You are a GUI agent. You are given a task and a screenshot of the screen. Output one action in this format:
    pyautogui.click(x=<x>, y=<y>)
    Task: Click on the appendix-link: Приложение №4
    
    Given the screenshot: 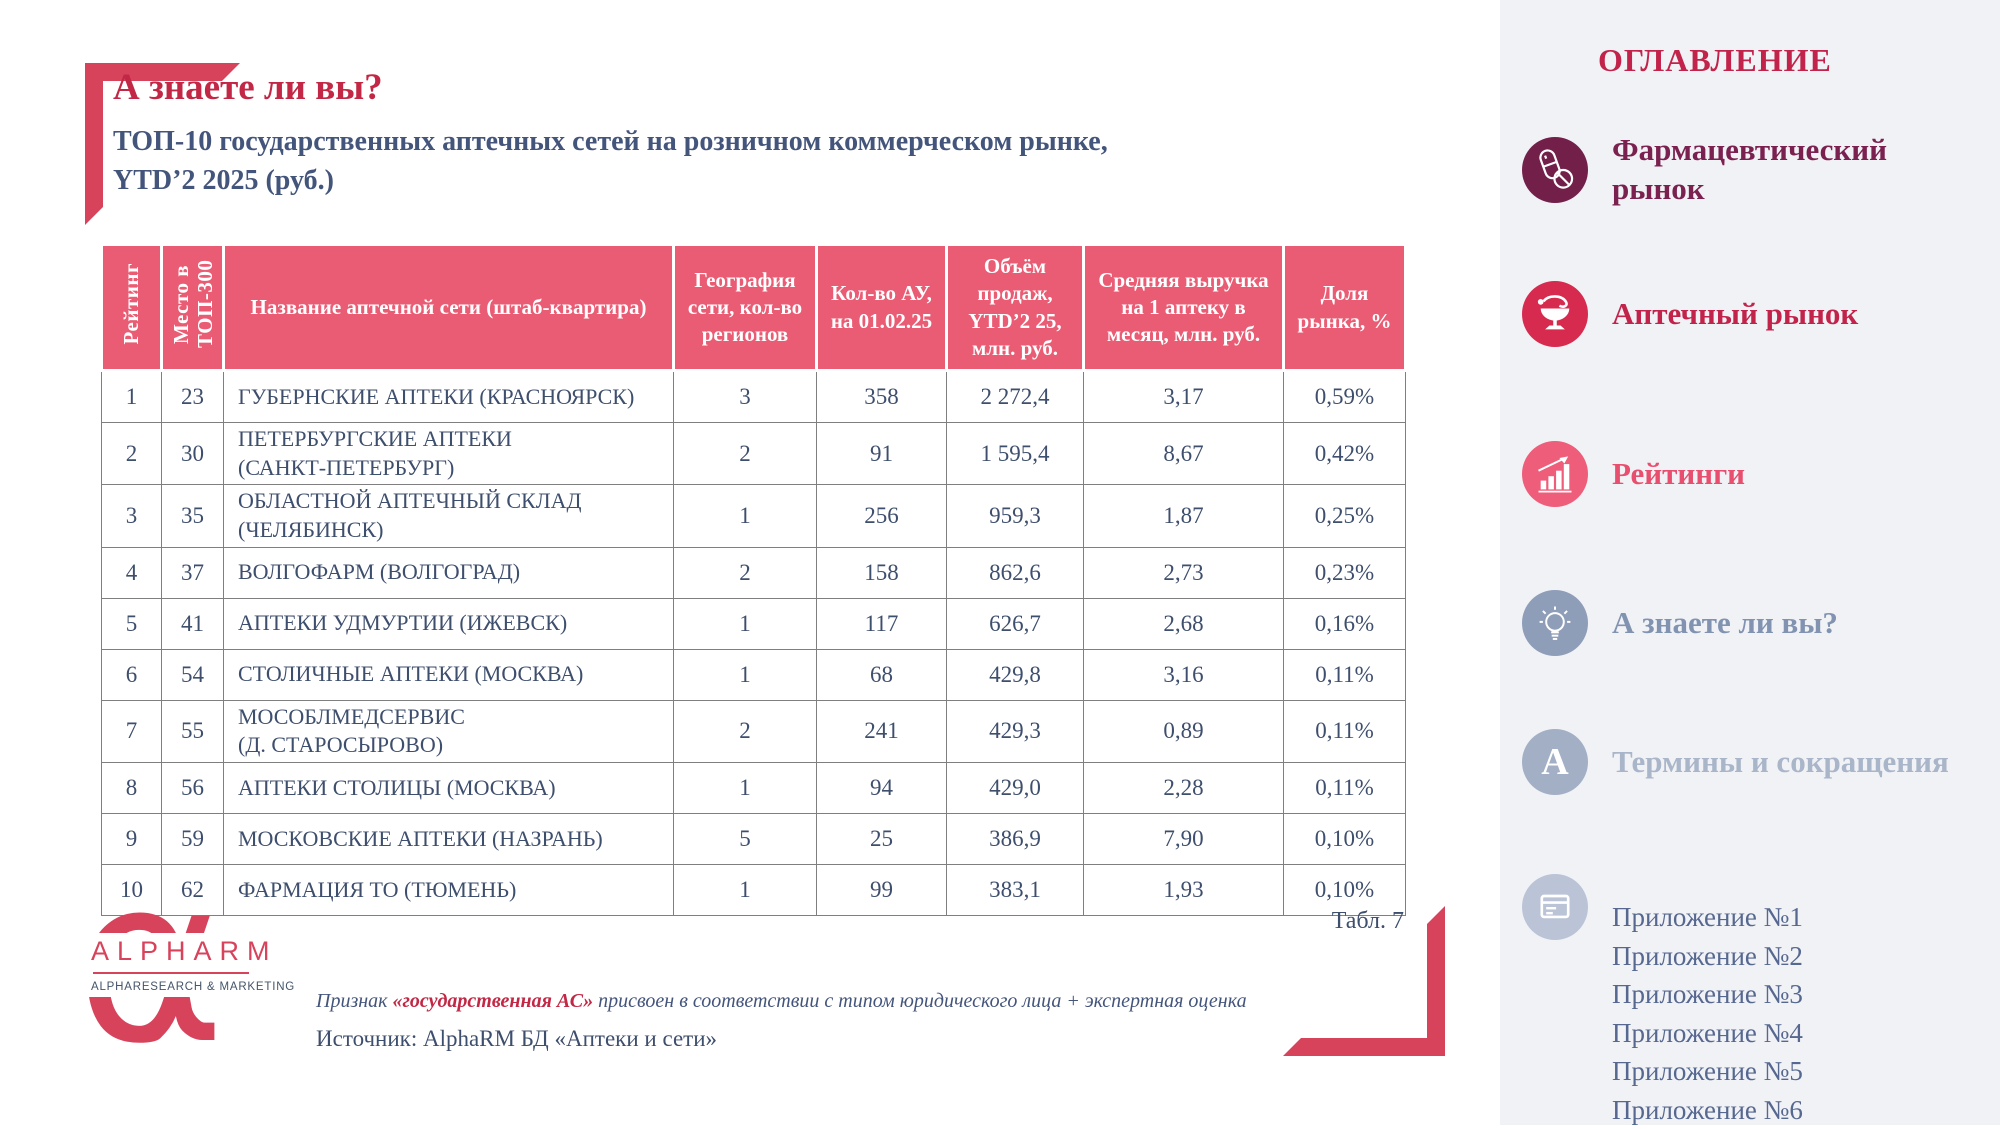 What is the action you would take?
    pyautogui.click(x=1707, y=1033)
    